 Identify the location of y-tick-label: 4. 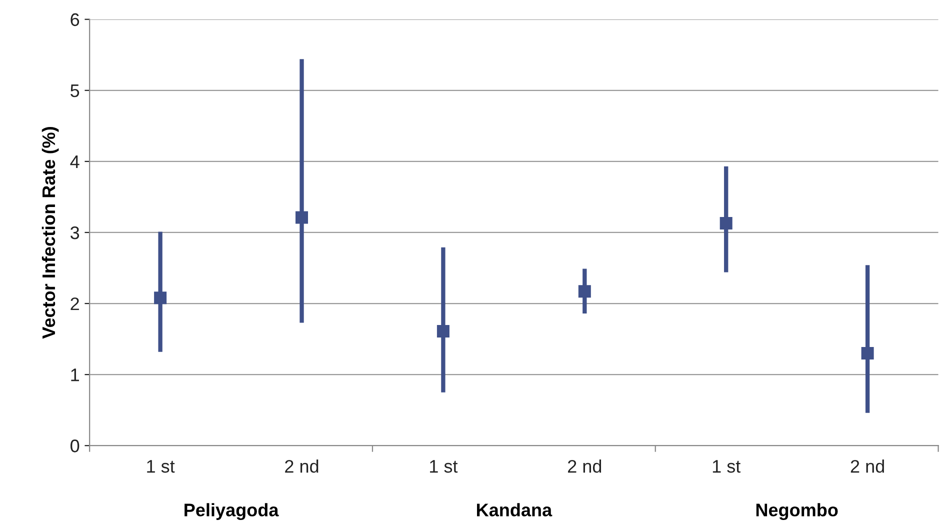
(75, 162).